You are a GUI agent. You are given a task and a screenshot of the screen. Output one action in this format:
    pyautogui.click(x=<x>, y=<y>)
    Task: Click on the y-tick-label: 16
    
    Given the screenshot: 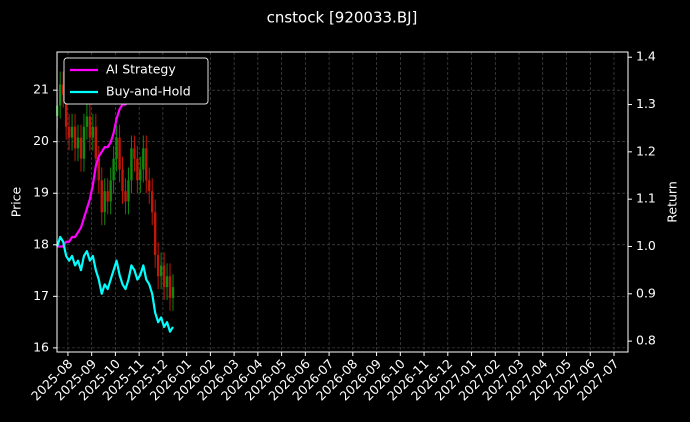 What is the action you would take?
    pyautogui.click(x=41, y=346)
    